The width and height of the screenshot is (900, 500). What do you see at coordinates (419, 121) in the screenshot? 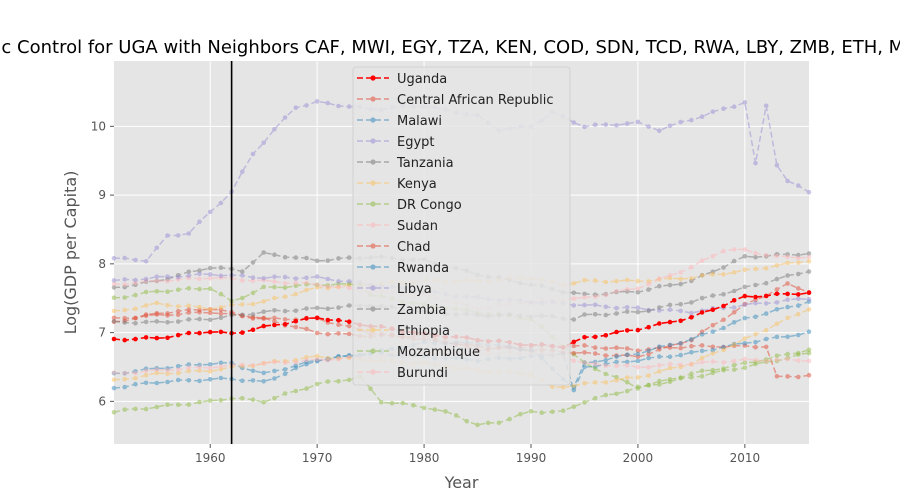
I see `legend-label: Malawi` at bounding box center [419, 121].